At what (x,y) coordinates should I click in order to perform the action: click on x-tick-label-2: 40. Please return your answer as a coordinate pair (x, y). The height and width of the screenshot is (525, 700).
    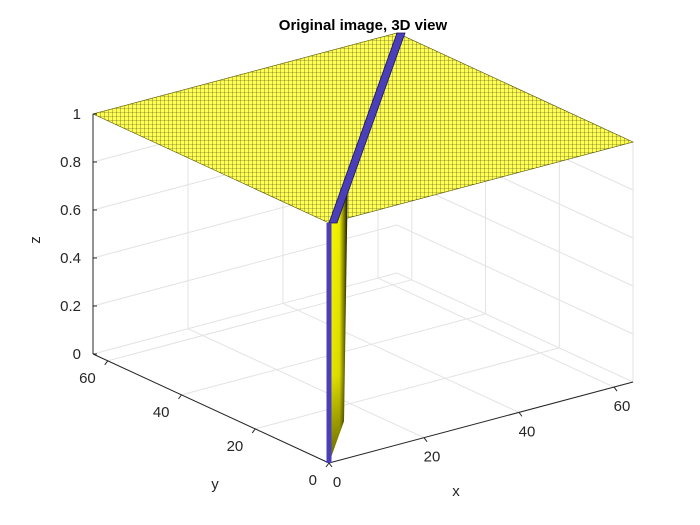
    Looking at the image, I should click on (527, 431).